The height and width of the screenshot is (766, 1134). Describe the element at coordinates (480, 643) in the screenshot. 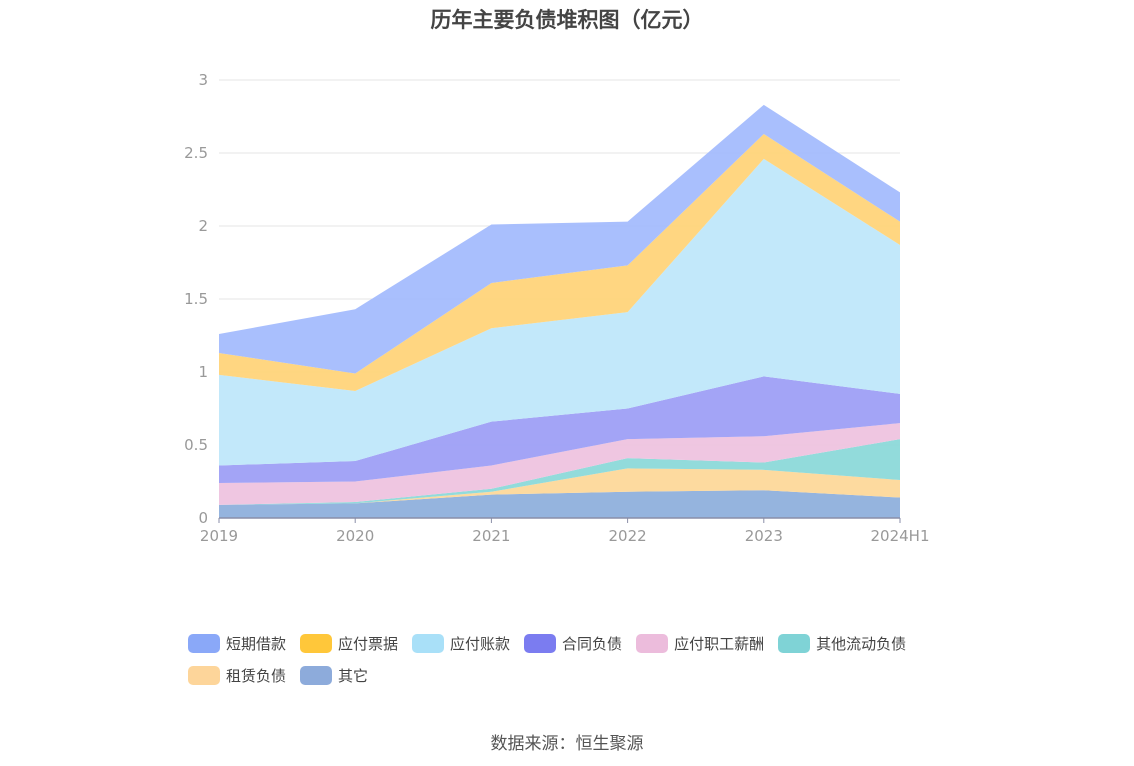

I see `legend-label: 应付账款` at that location.